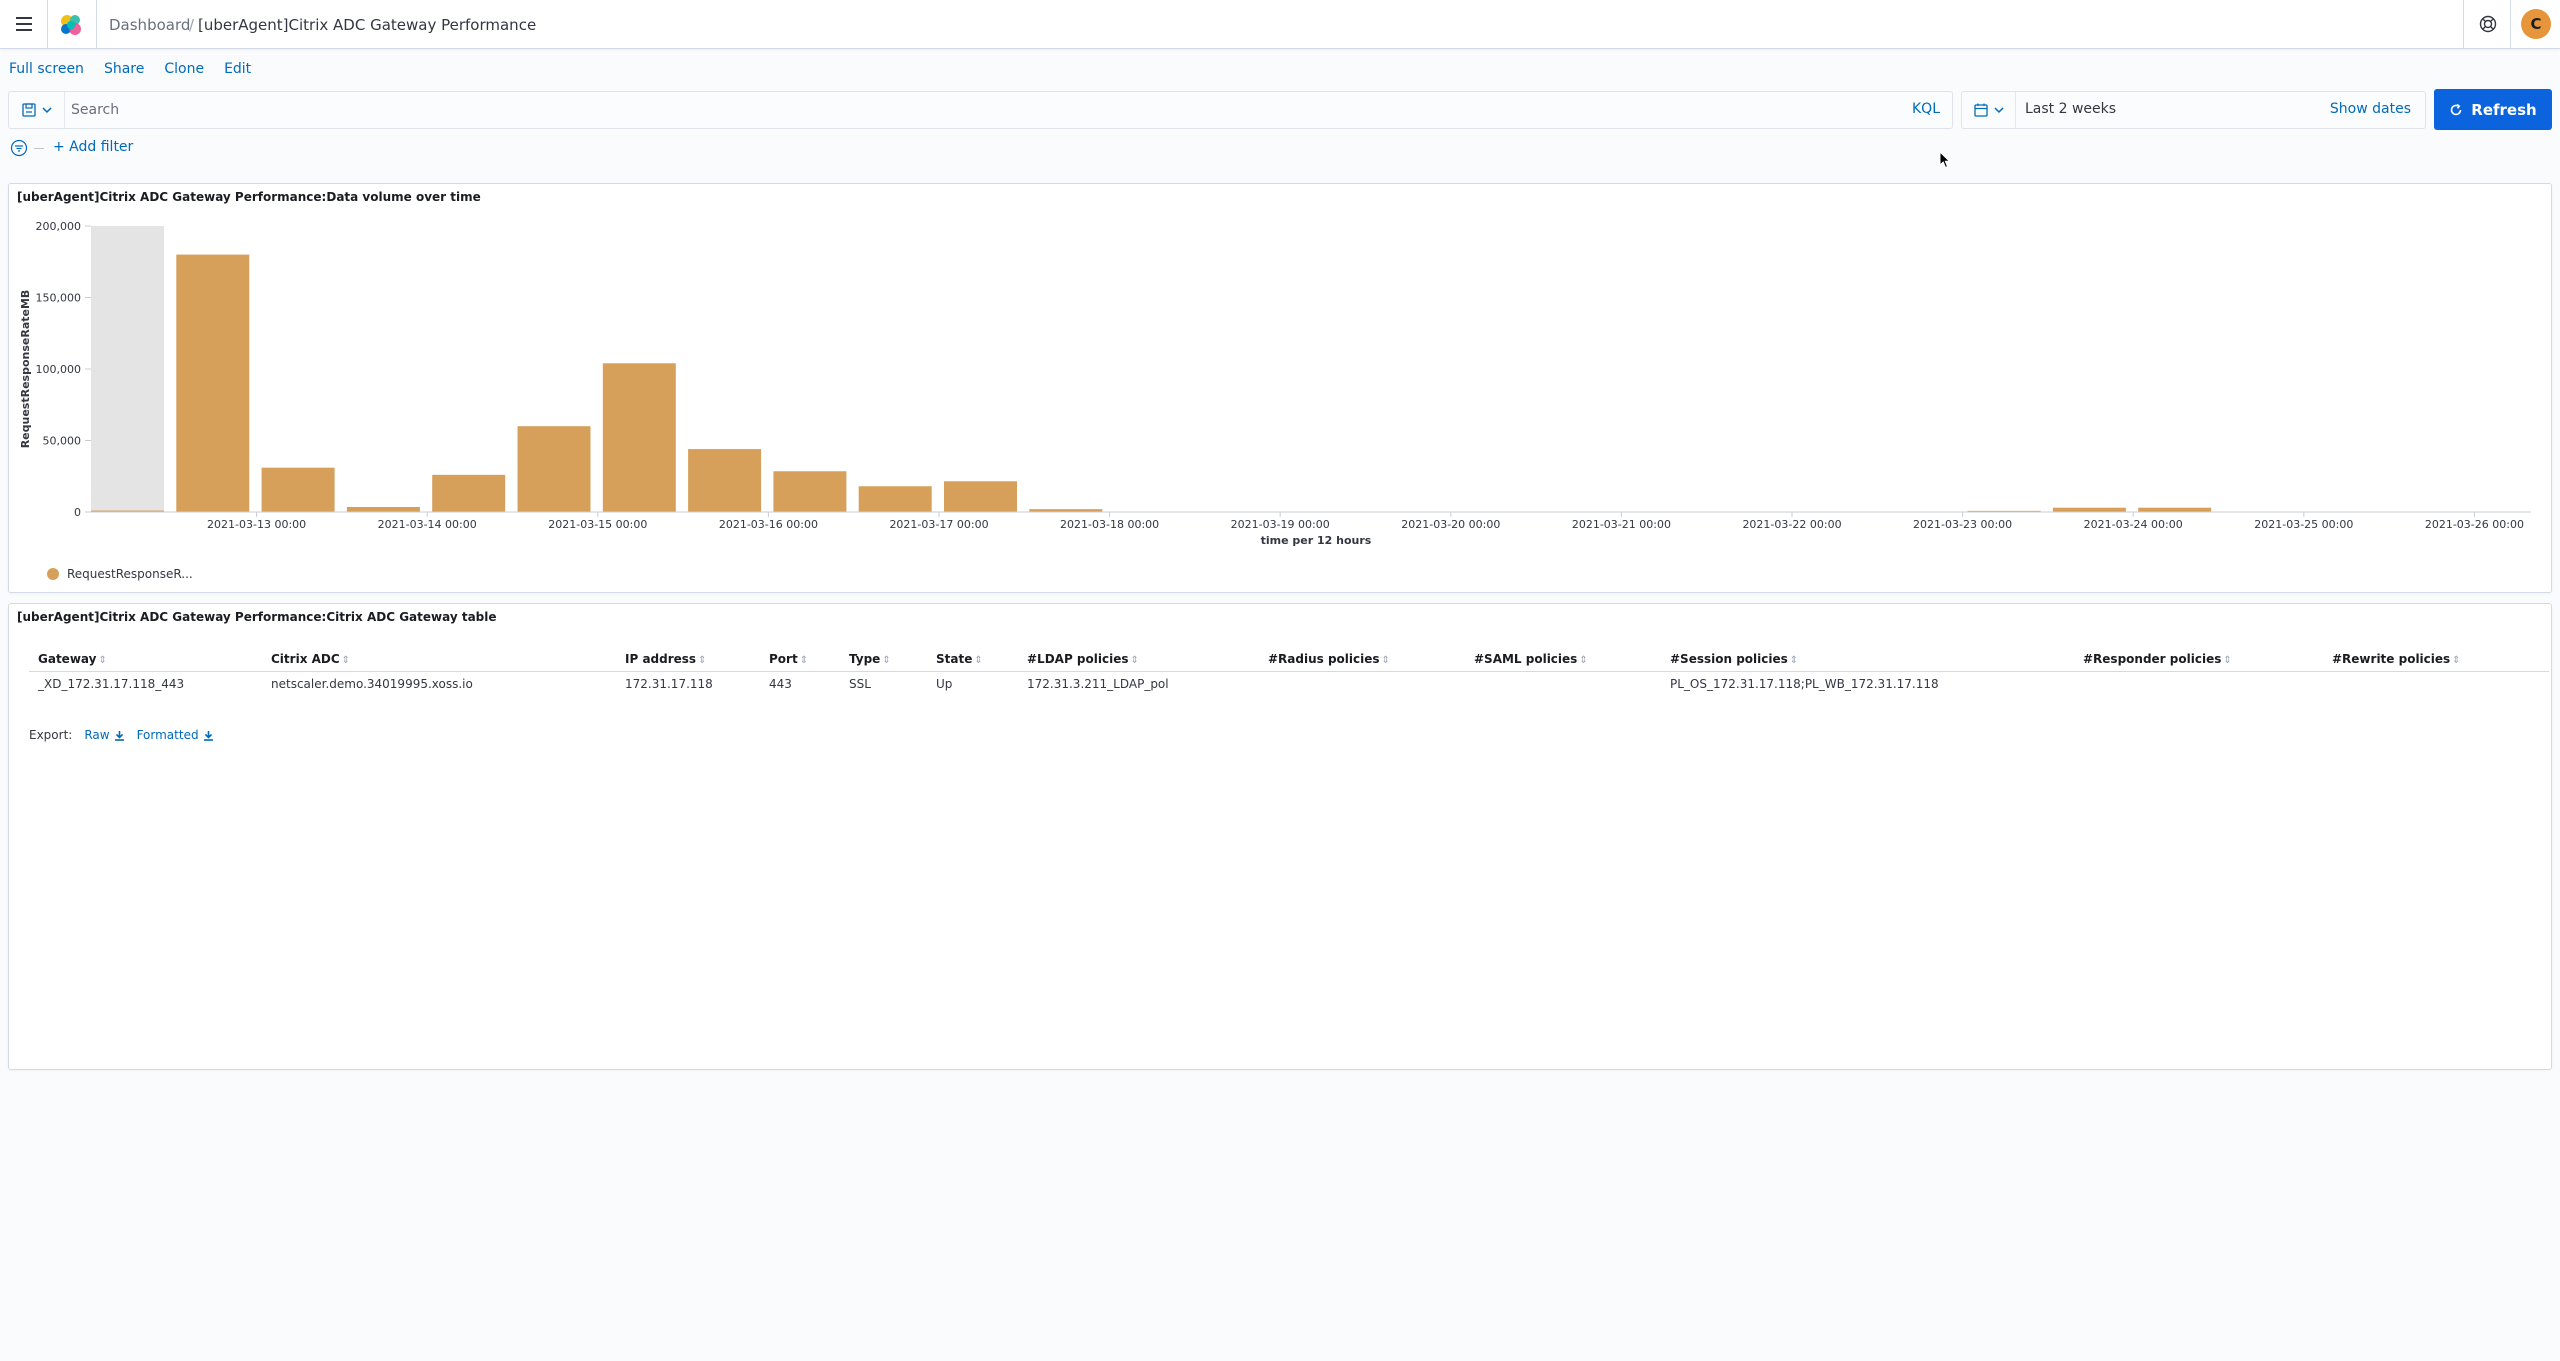  Describe the element at coordinates (37, 110) in the screenshot. I see `saved-query-button` at that location.